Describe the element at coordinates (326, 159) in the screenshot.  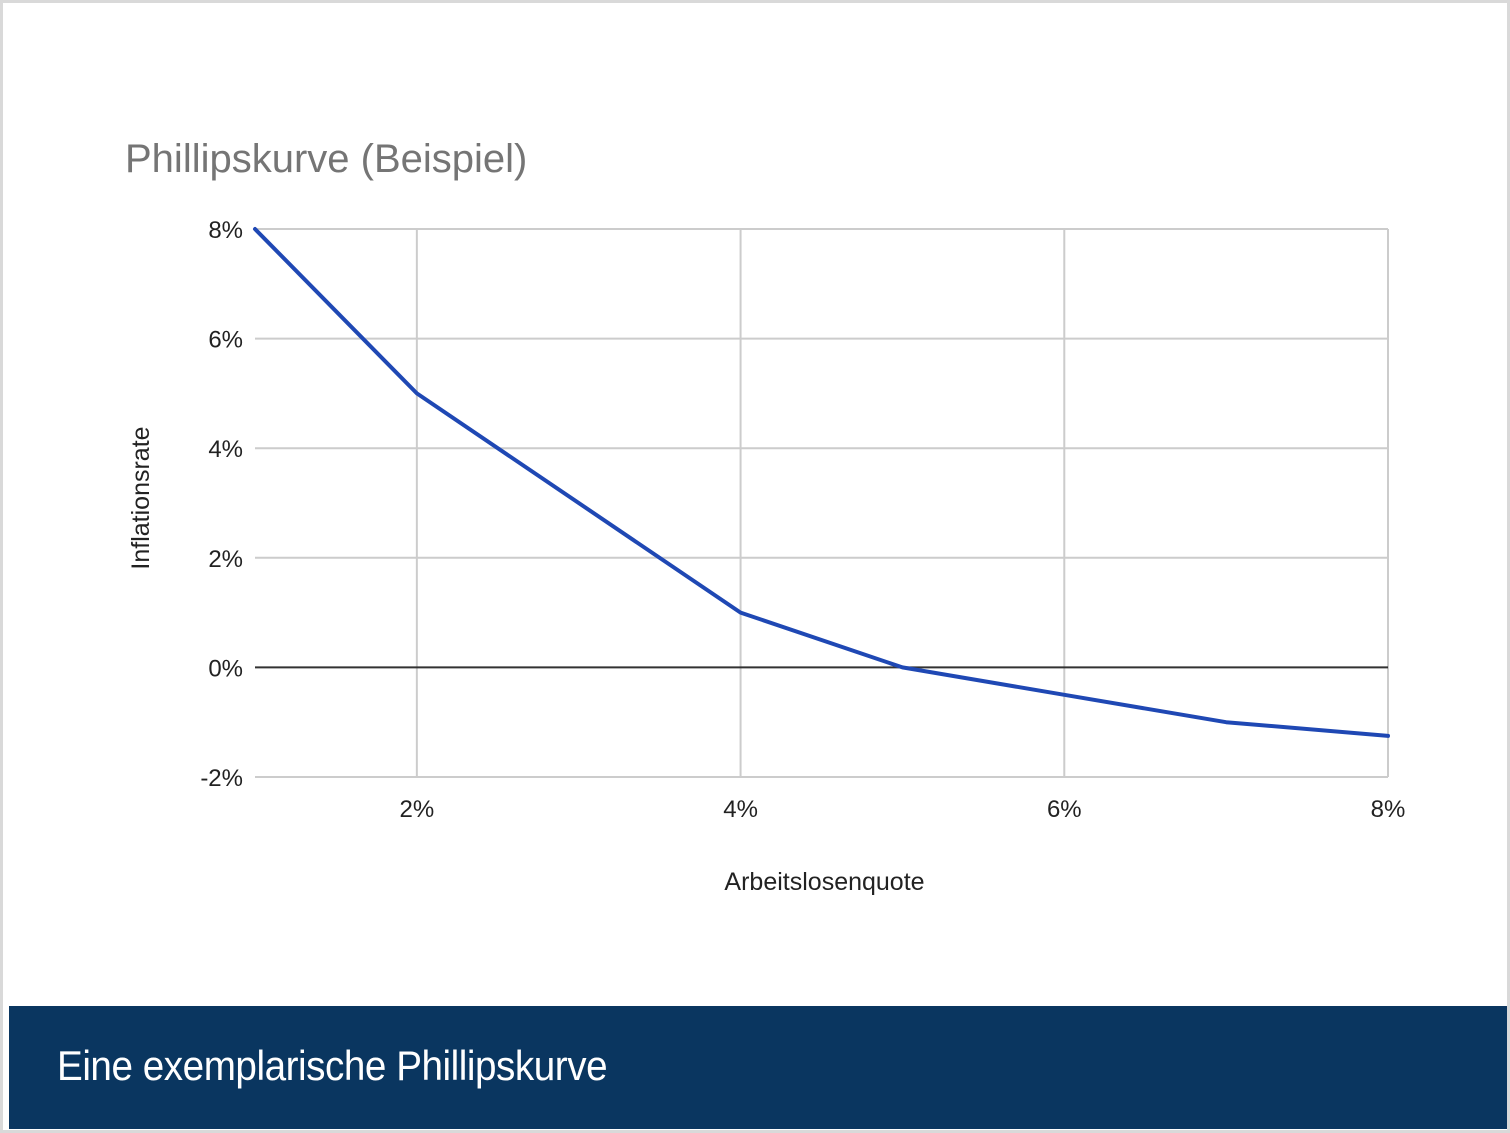
I see `chart-title: Phillipskurve (Beispiel)` at that location.